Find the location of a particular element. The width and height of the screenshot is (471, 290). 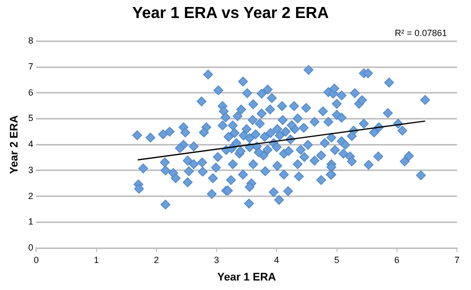

x-axis-title: Year 1 ERA is located at coordinates (246, 277).